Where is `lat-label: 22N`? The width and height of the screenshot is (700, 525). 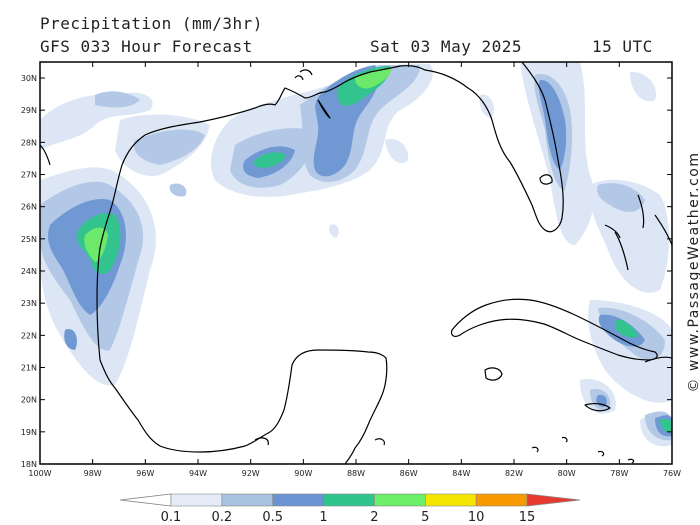
lat-label: 22N is located at coordinates (29, 335).